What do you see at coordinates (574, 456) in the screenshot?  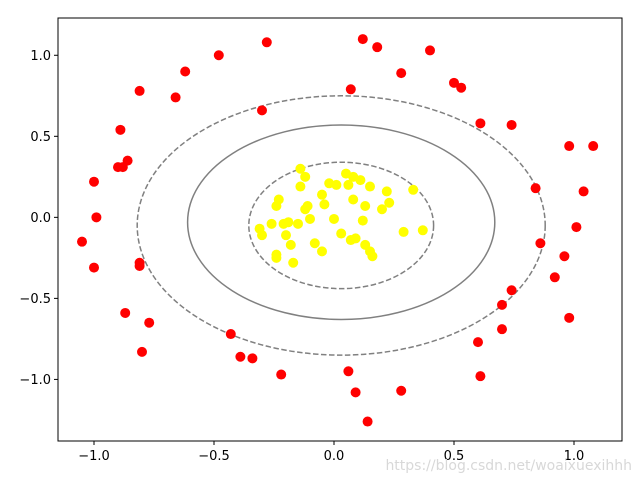 I see `x-tick-label: 1.0` at bounding box center [574, 456].